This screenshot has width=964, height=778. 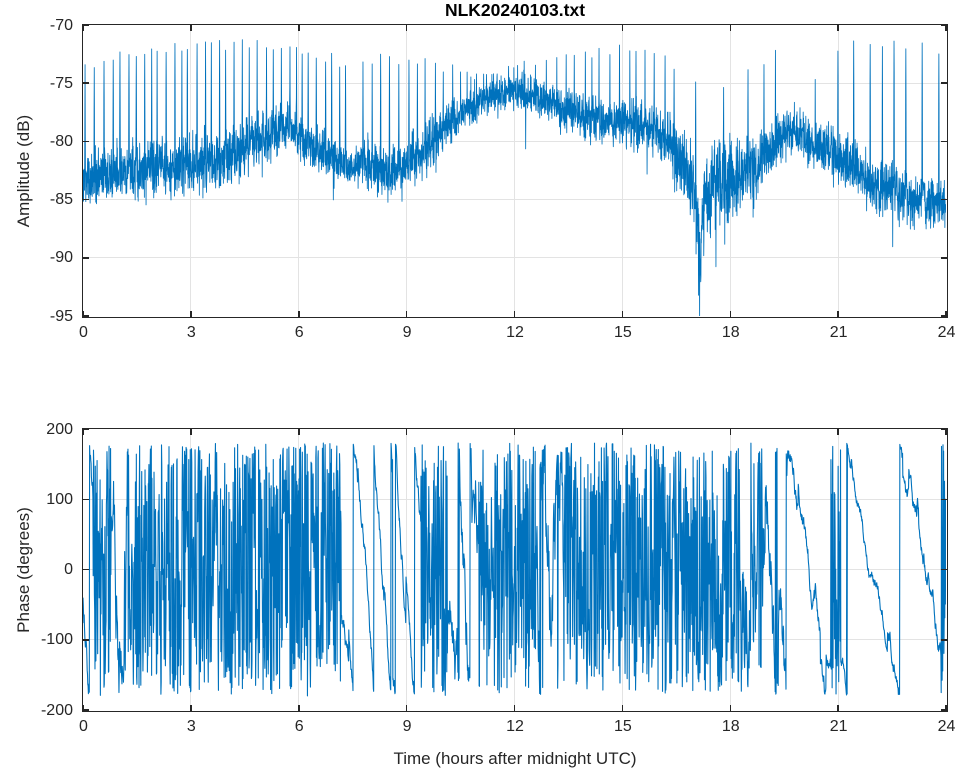 What do you see at coordinates (61, 316) in the screenshot?
I see `y-tick-label: -95` at bounding box center [61, 316].